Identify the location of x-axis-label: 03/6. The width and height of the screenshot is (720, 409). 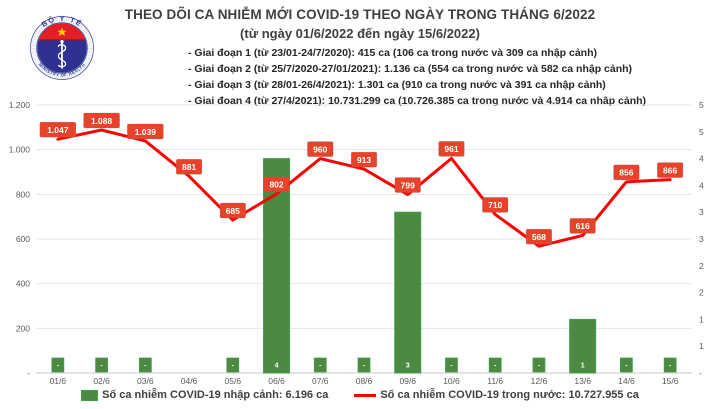
(145, 381).